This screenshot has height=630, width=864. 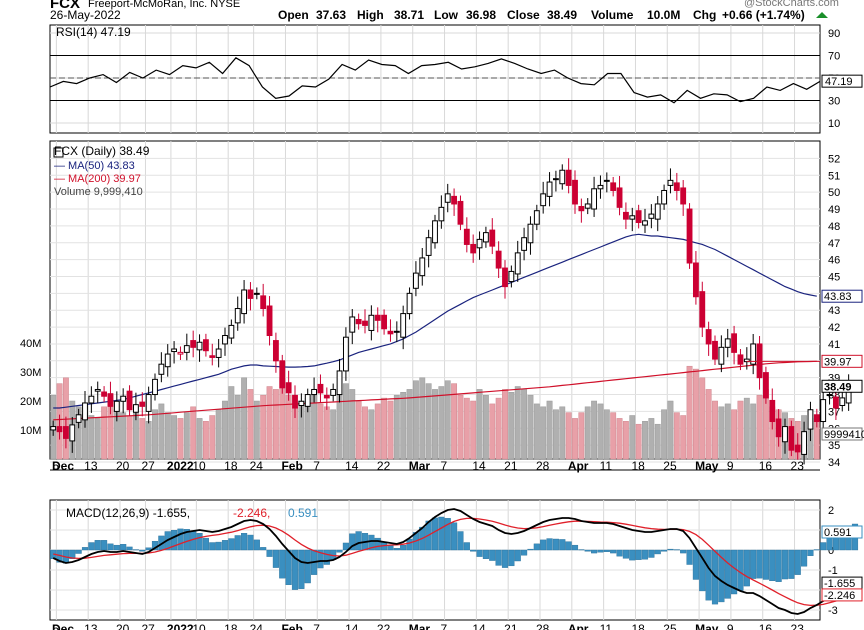 I want to click on x-axis-label-bottom: 28, so click(x=543, y=626).